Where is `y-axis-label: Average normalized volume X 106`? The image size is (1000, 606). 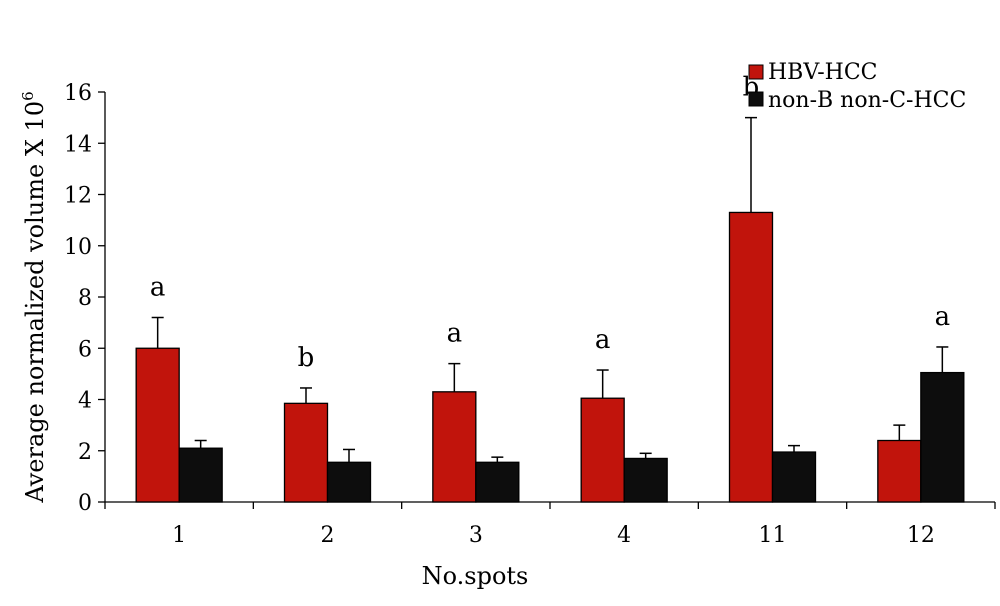 y-axis-label: Average normalized volume X 106 is located at coordinates (34, 297).